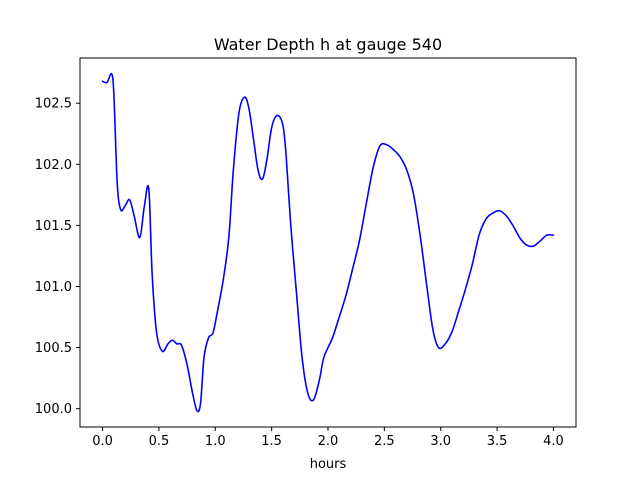  Describe the element at coordinates (53, 104) in the screenshot. I see `y-tick-label: 102.5` at that location.